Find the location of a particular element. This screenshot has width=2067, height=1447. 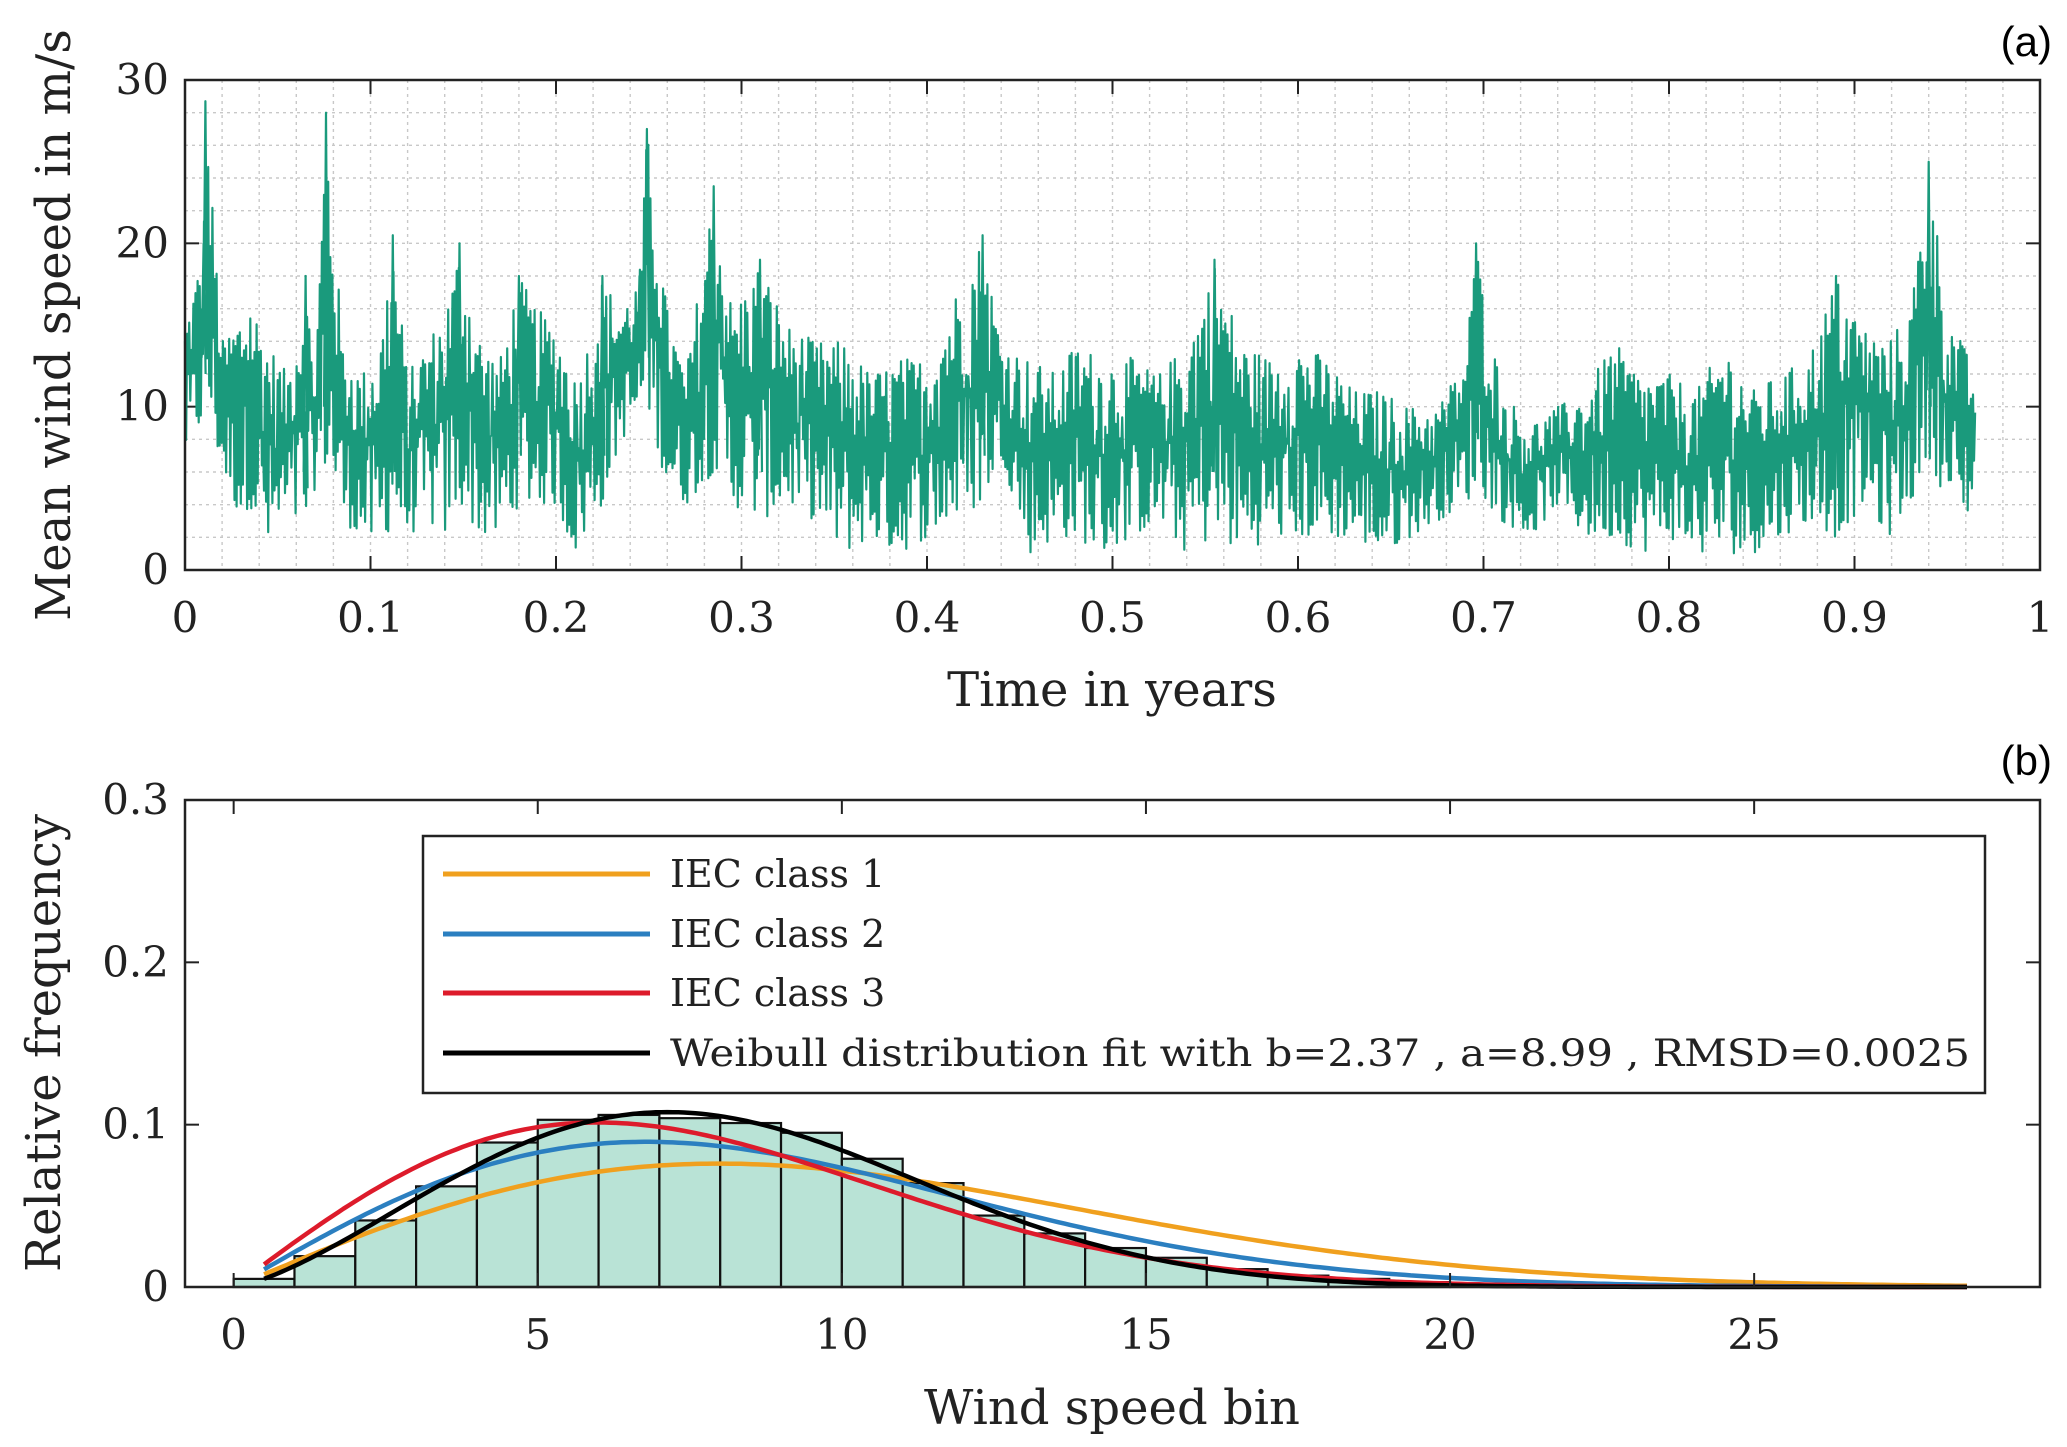

y-tick-label: 30 is located at coordinates (142, 79).